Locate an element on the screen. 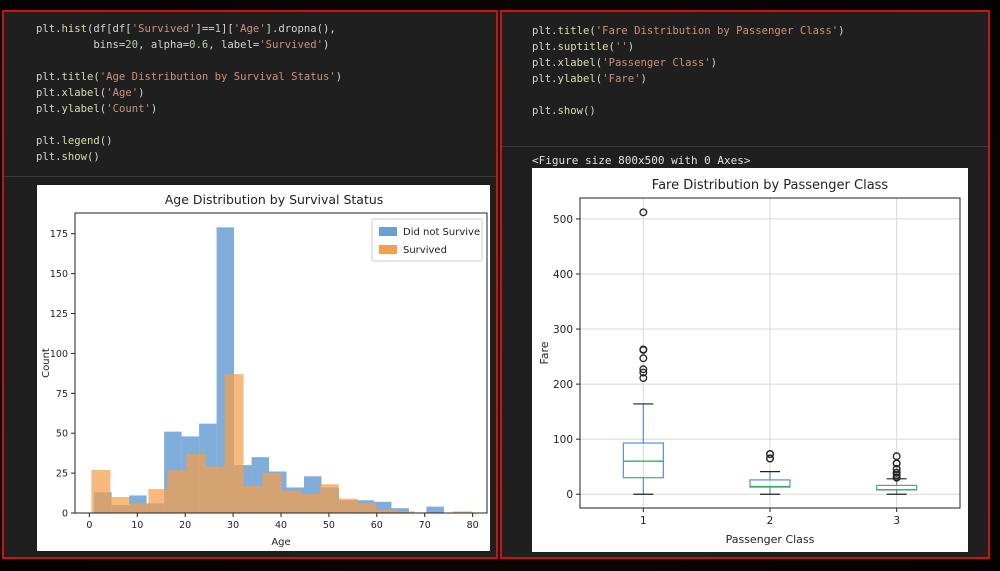 The image size is (1000, 571). code-line: bins=20, alpha=0.6, label='Survived') is located at coordinates (189, 45).